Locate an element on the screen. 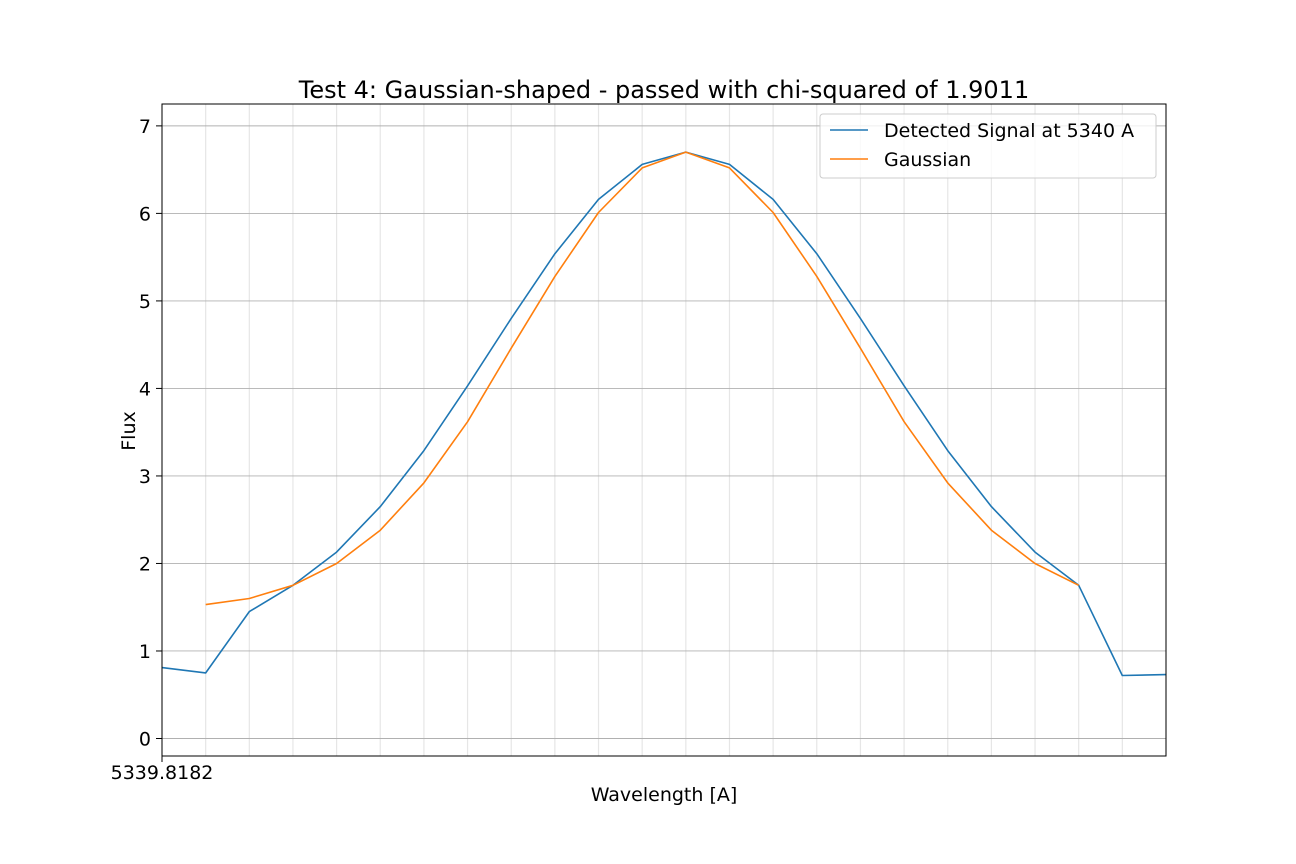 Image resolution: width=1296 pixels, height=864 pixels. x-axis-ticks: 5339.8182 is located at coordinates (162, 770).